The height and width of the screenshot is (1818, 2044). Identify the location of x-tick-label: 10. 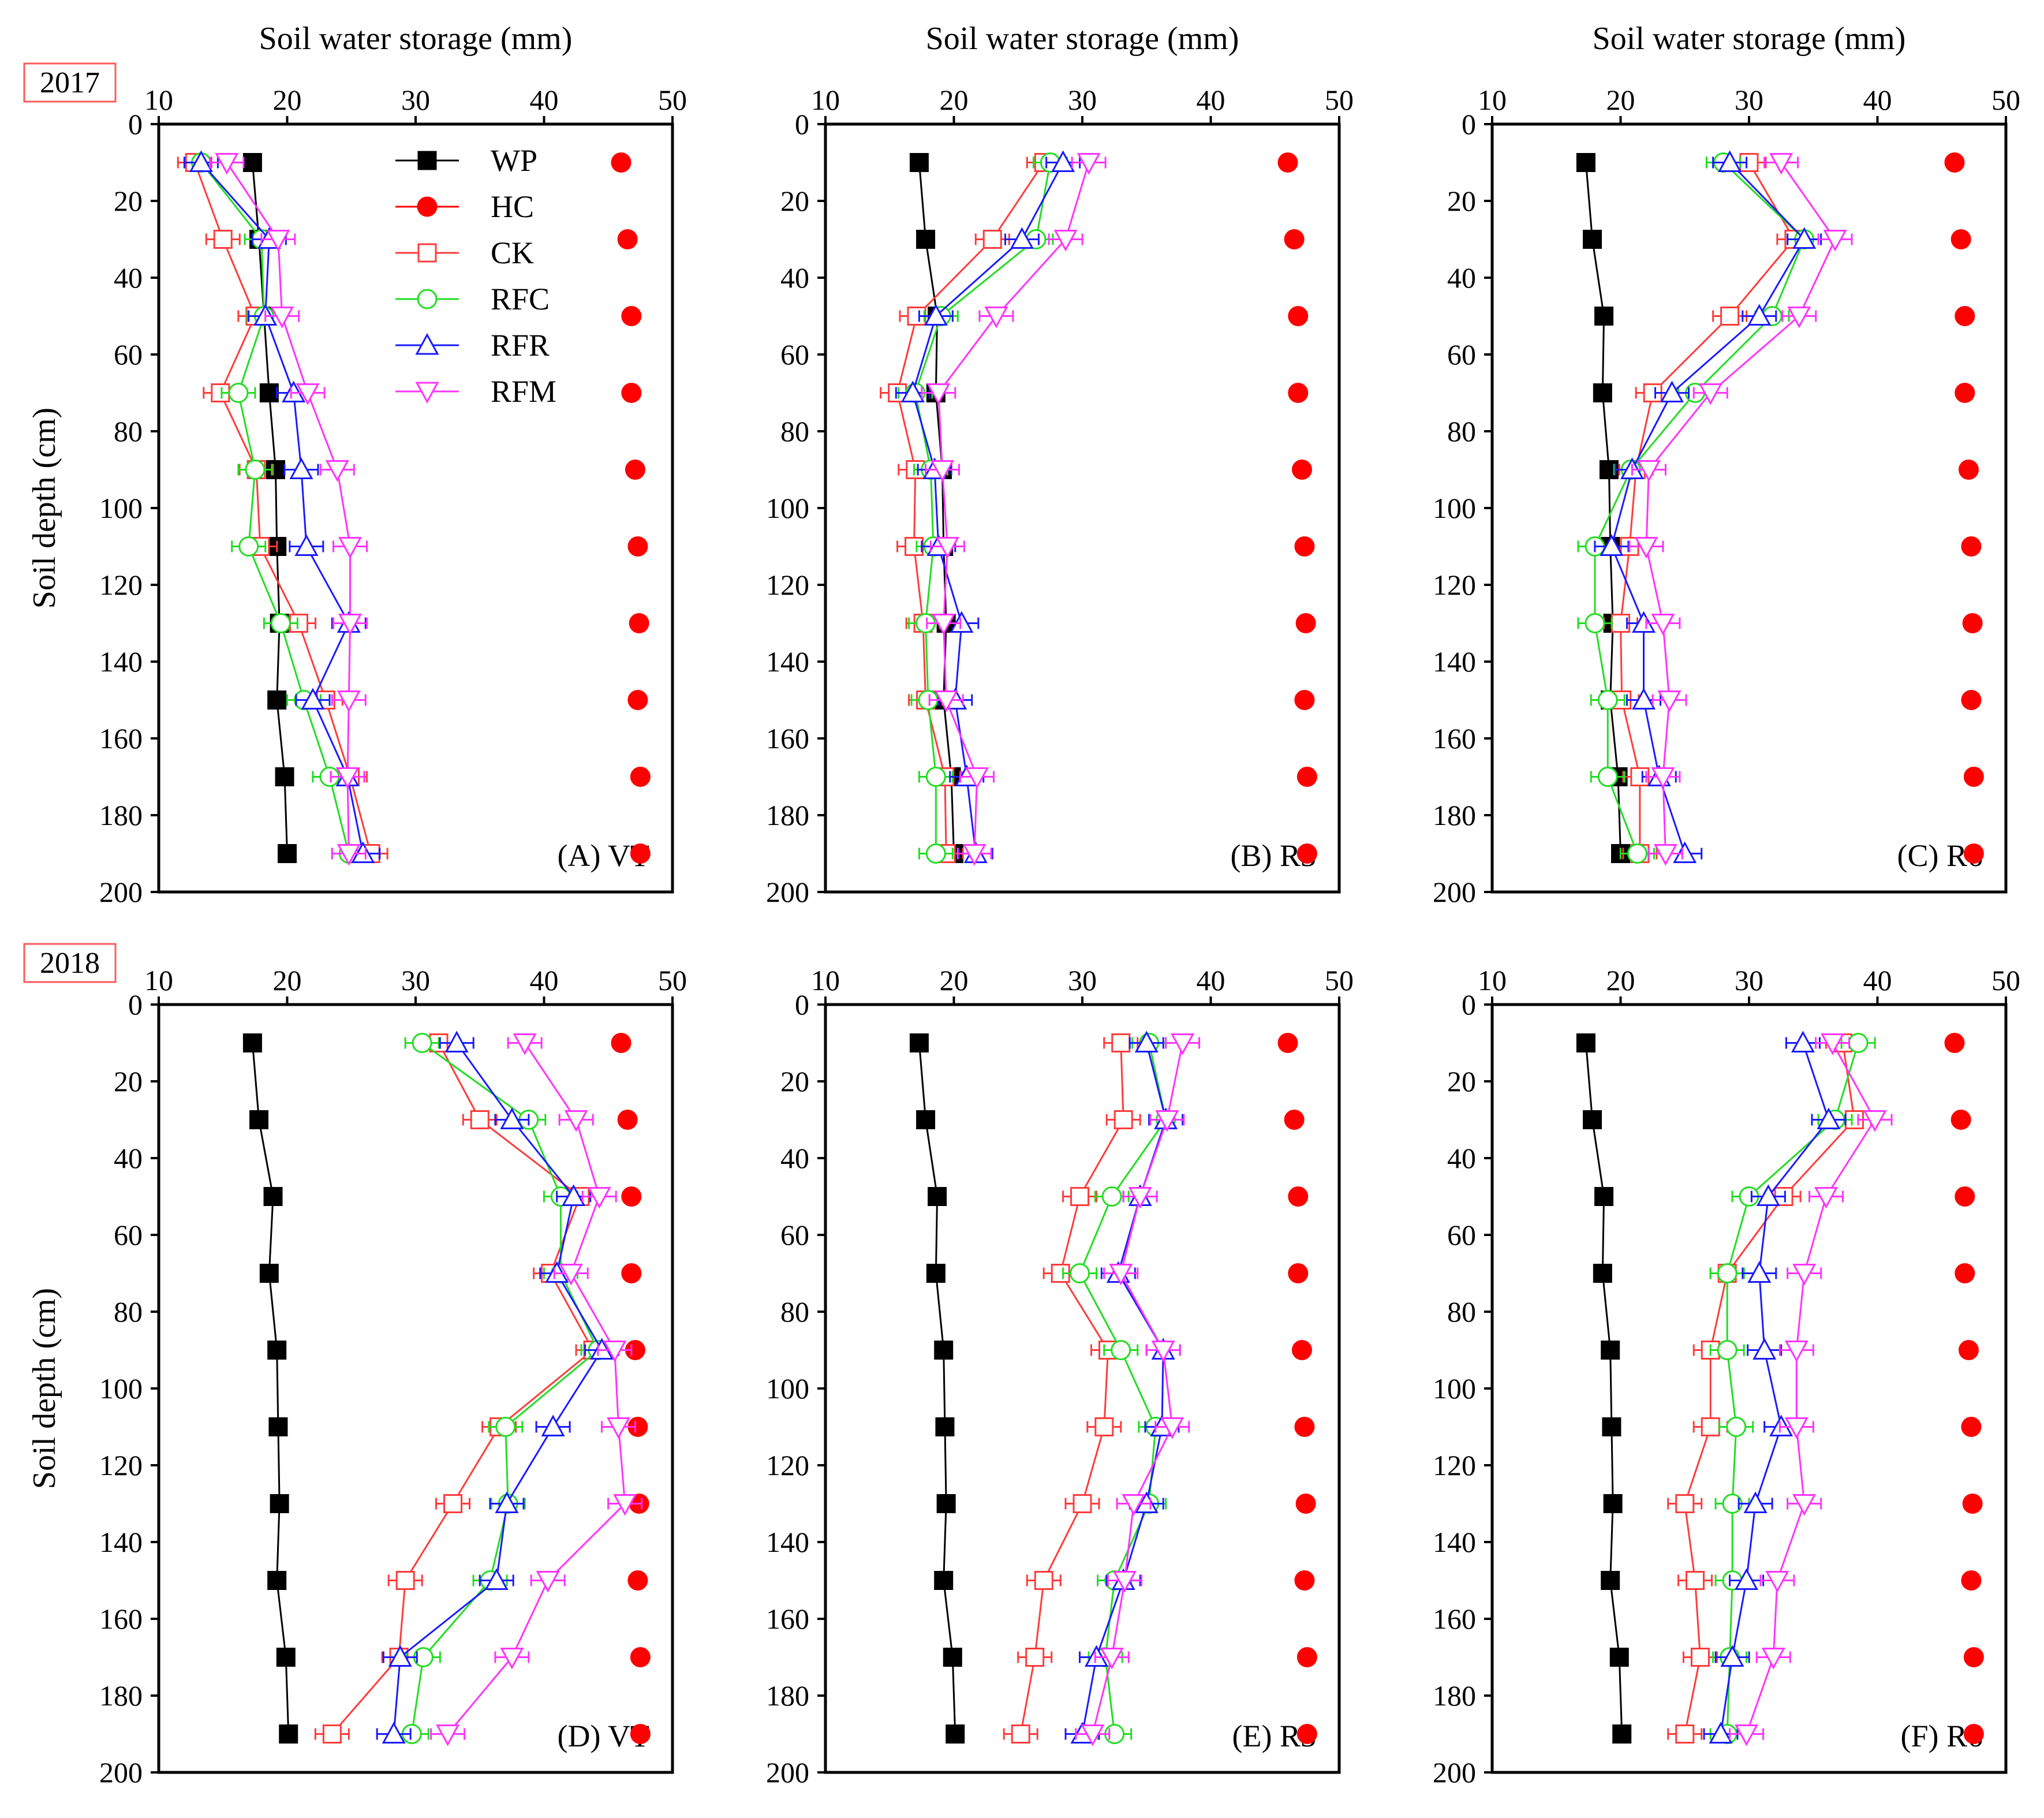
(826, 100).